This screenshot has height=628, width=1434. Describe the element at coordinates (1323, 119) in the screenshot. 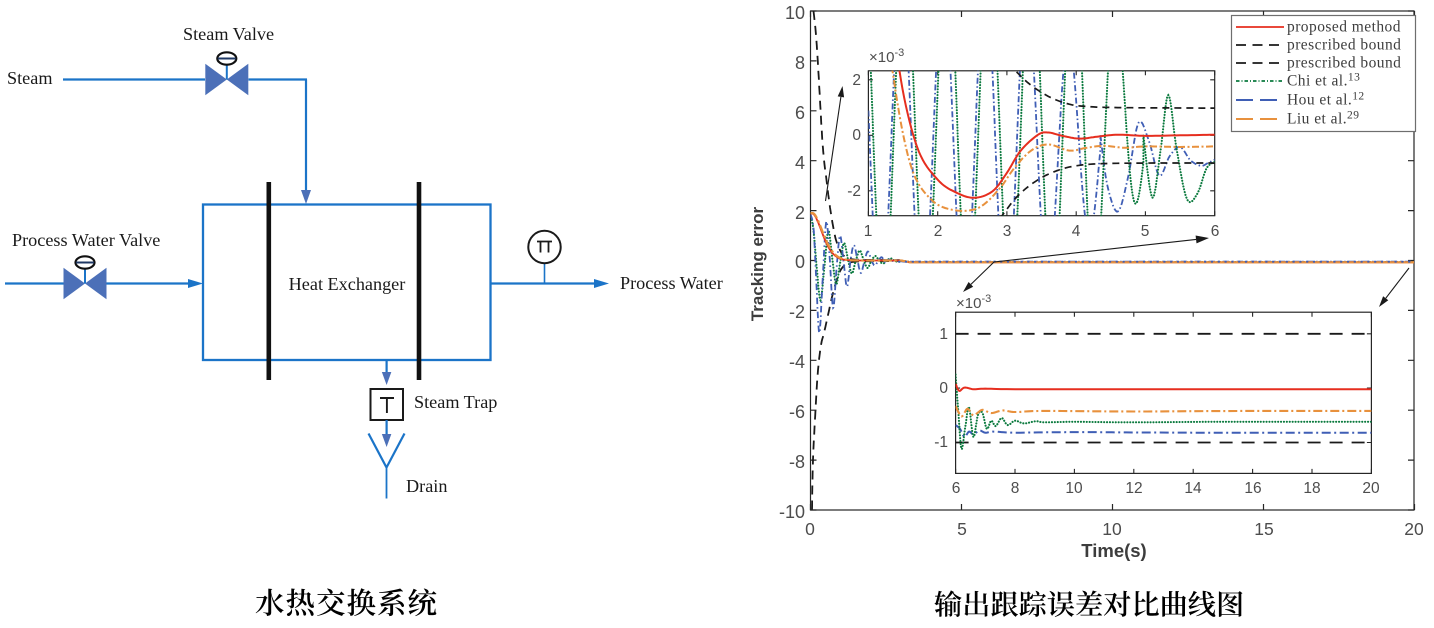

I see `svg-text: Liu et al.29` at that location.